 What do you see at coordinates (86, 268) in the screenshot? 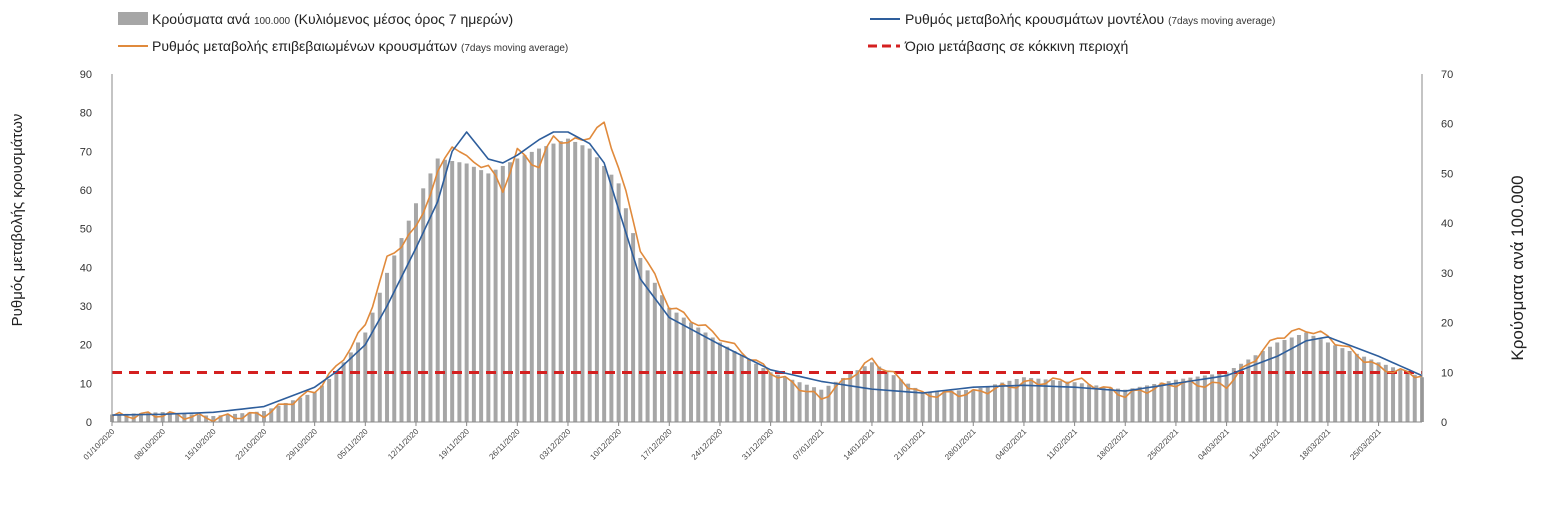
I see `y-tick-left-label: 40` at bounding box center [86, 268].